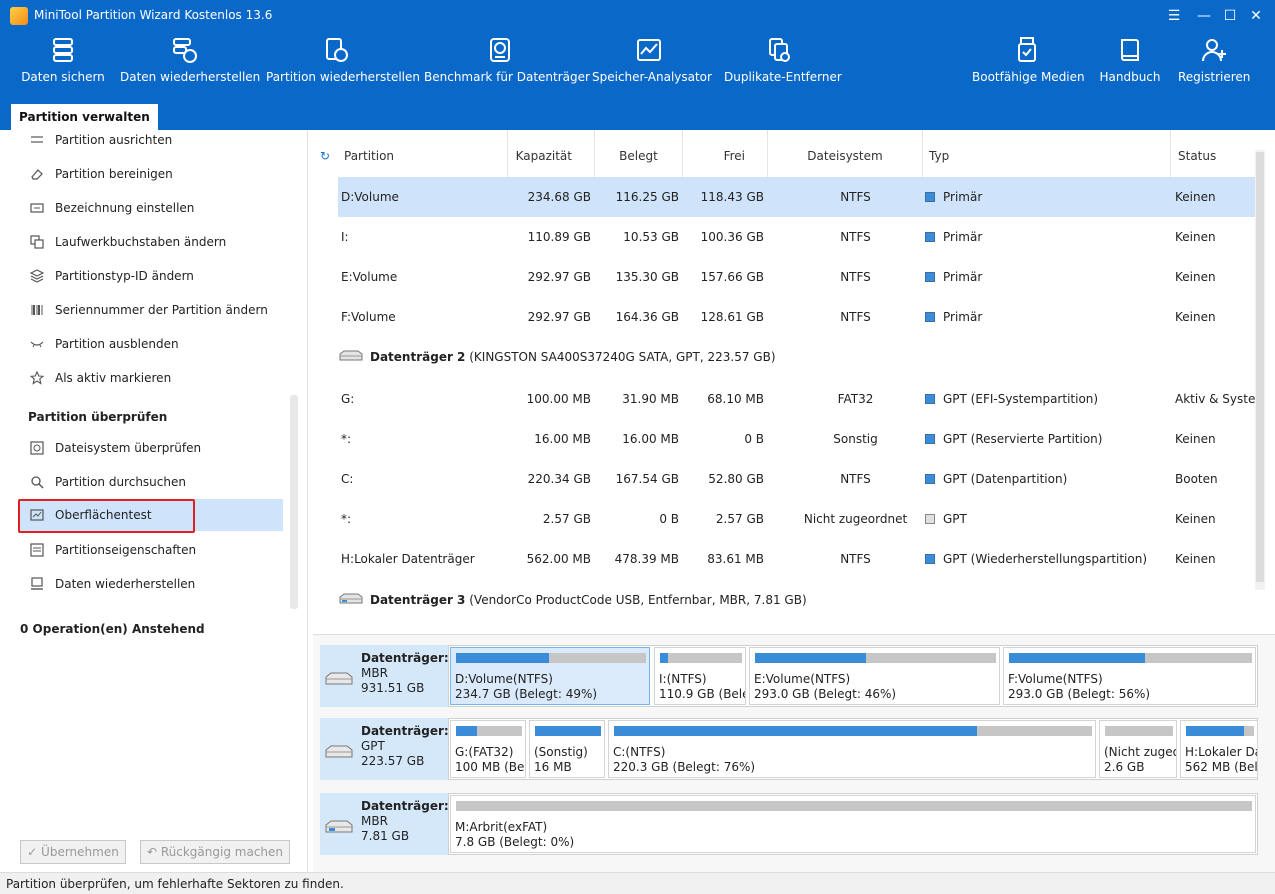  Describe the element at coordinates (343, 66) in the screenshot. I see `toolbar-partition-wiederherstellen-button: Partition wiederherstellen` at that location.